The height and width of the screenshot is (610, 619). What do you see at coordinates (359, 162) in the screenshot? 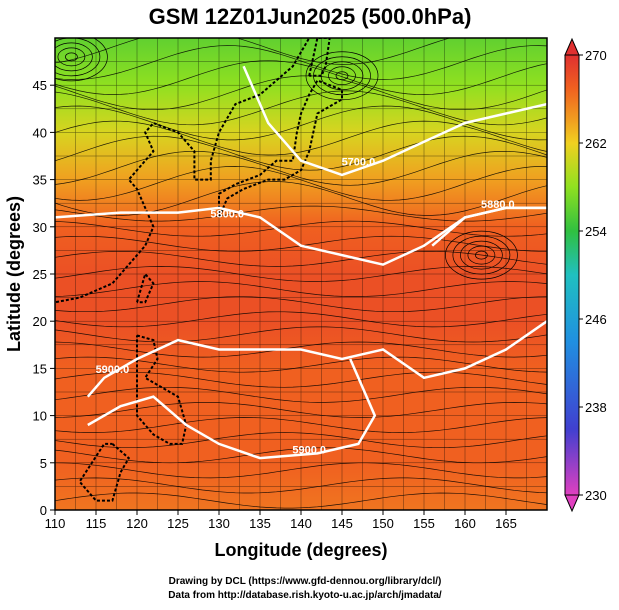
I see `contour-label: 5700.0` at bounding box center [359, 162].